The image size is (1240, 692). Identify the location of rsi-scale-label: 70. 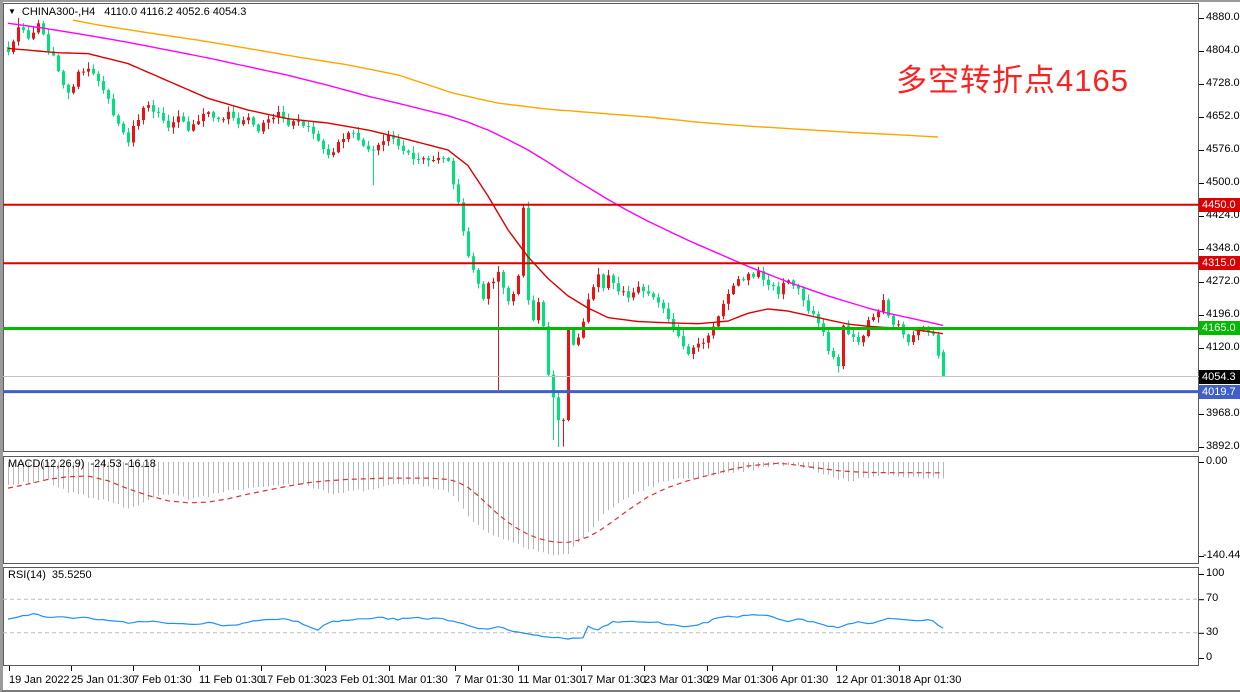
(1212, 598).